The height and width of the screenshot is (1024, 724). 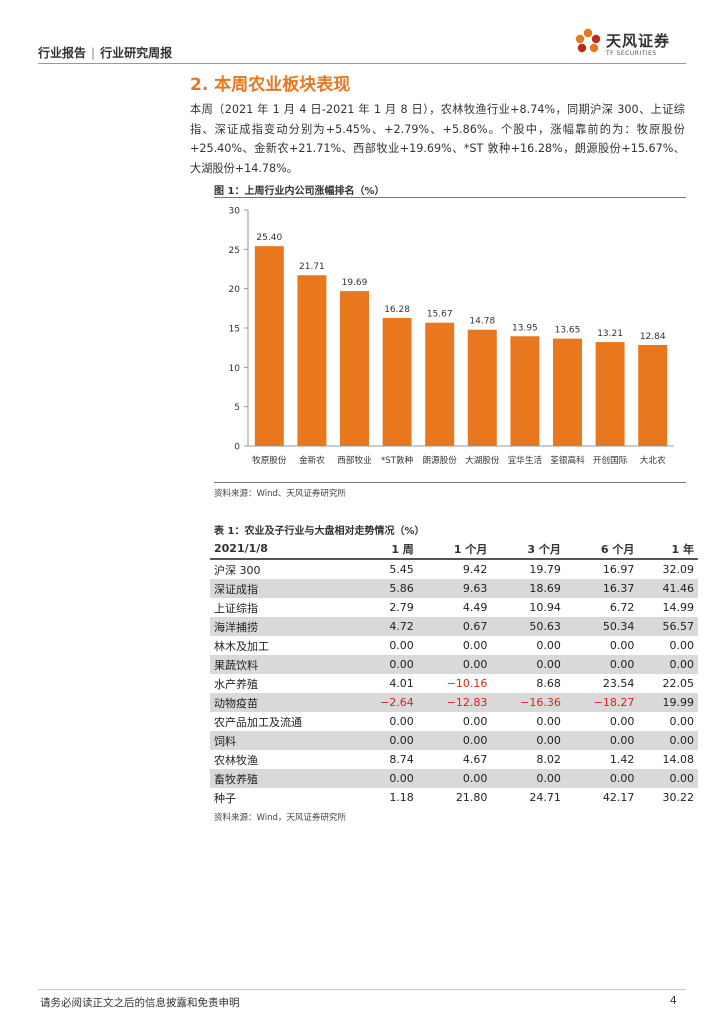 I want to click on table-header-date: 2021/1/8, so click(x=282, y=549).